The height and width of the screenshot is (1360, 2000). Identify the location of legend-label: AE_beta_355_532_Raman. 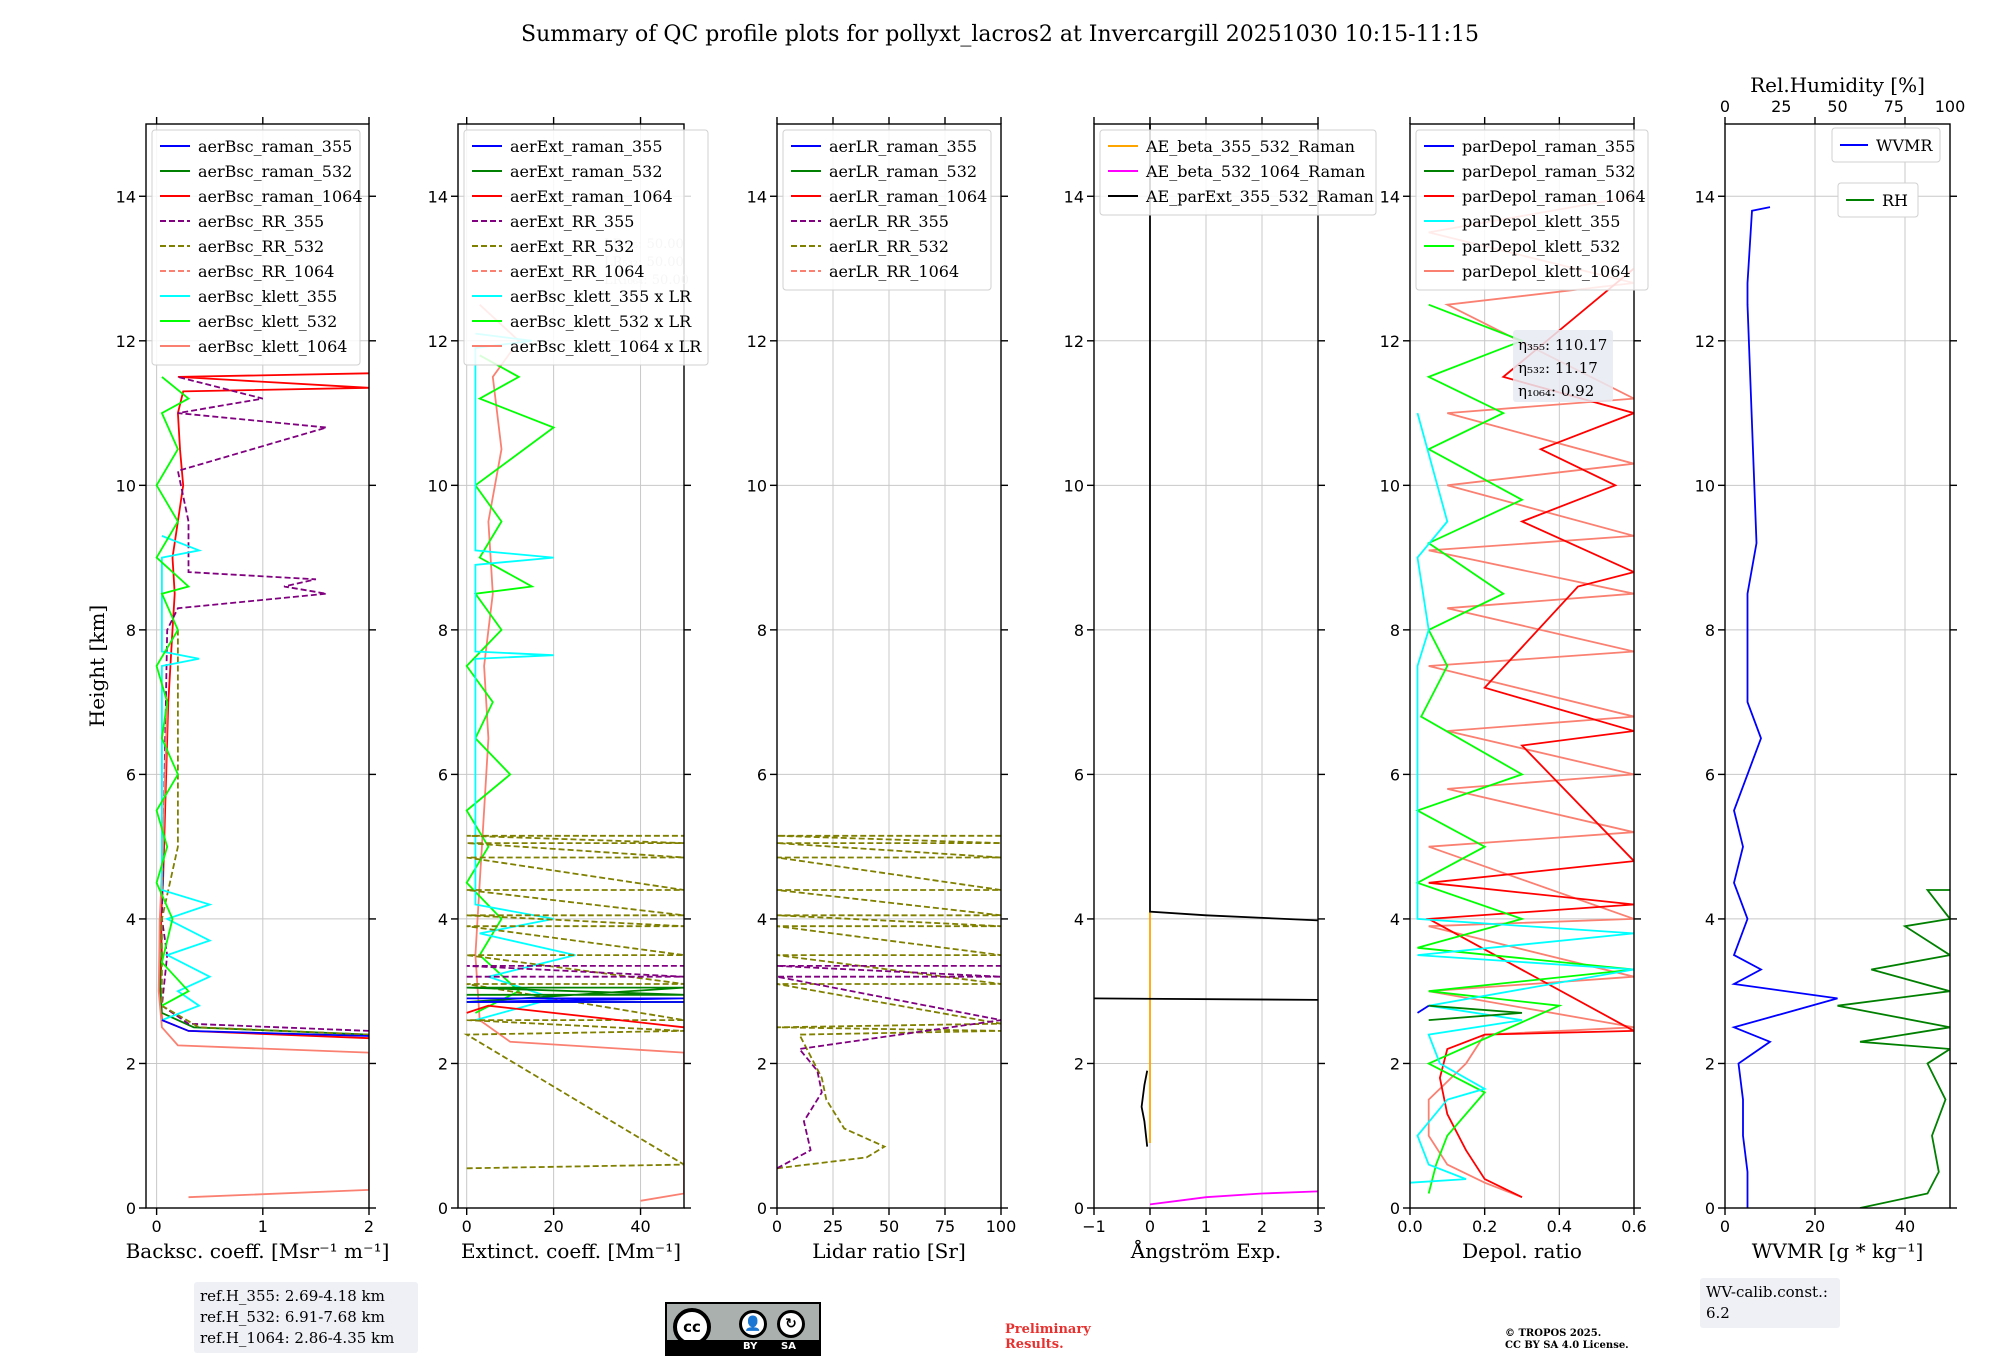
(1250, 146).